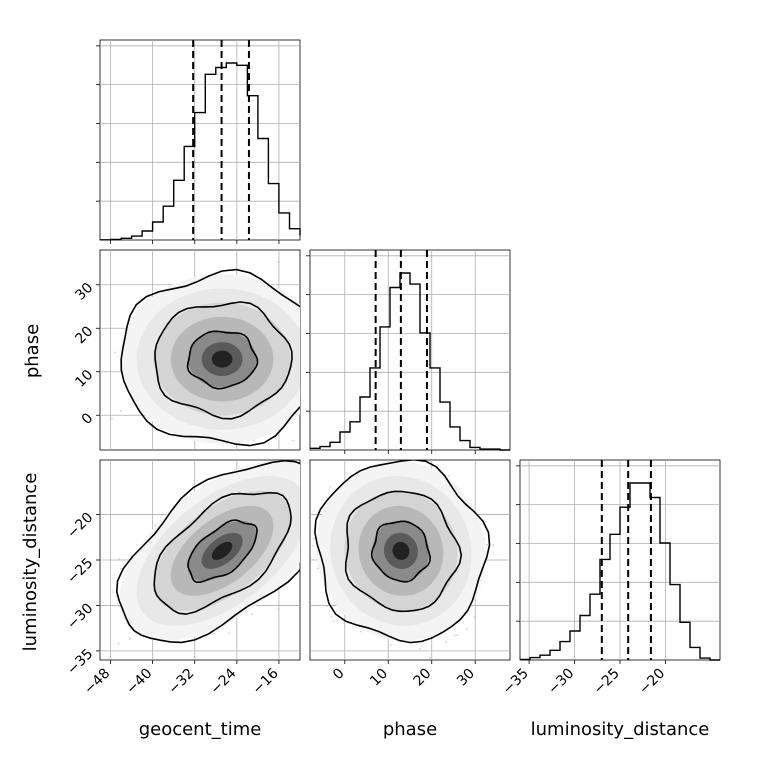 The height and width of the screenshot is (760, 760). What do you see at coordinates (88, 419) in the screenshot?
I see `phase-ytick-label-0: 0` at bounding box center [88, 419].